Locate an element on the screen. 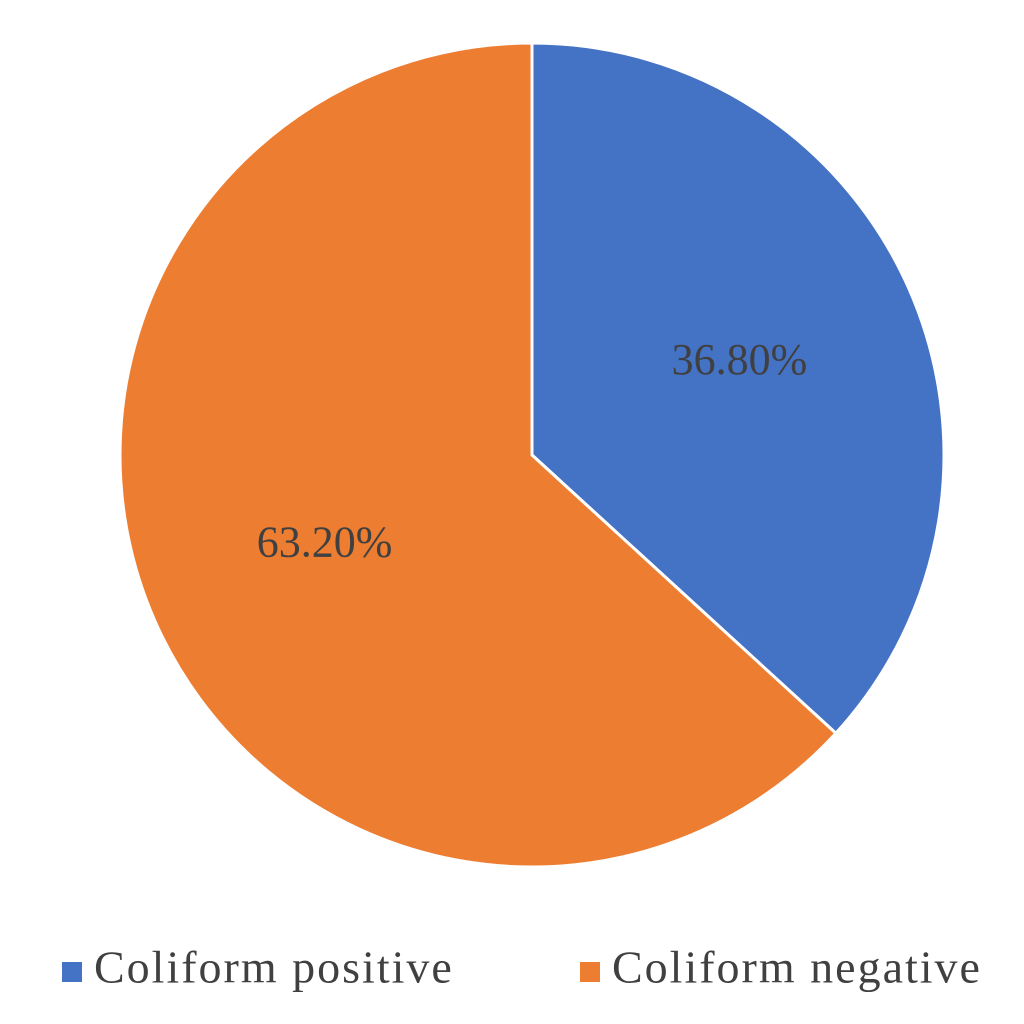 Image resolution: width=1024 pixels, height=1024 pixels. legend-label: Coliform positive is located at coordinates (274, 967).